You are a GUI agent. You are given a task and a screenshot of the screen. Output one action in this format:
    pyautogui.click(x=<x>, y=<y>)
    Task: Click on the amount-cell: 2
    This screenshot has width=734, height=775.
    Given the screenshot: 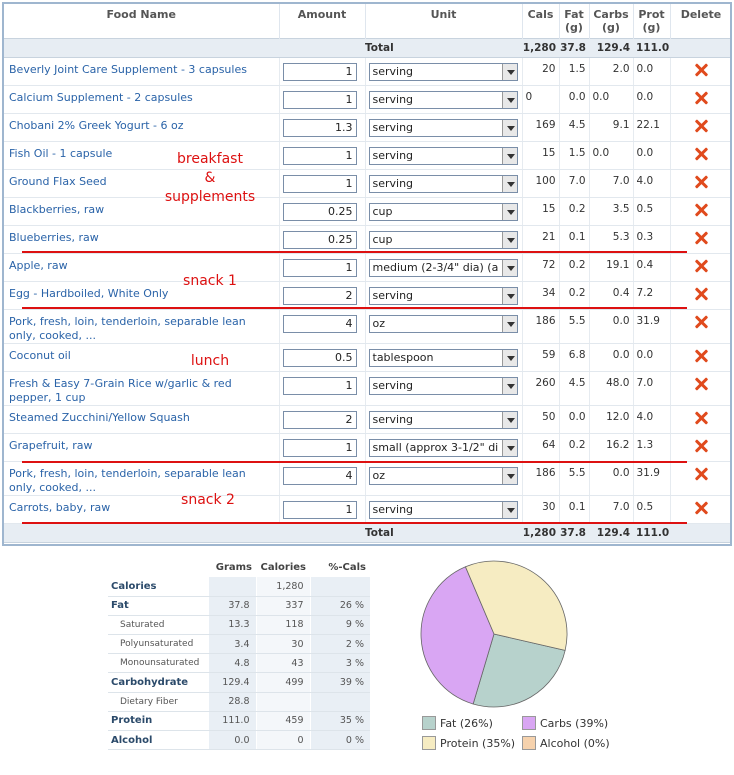 What is the action you would take?
    pyautogui.click(x=322, y=419)
    